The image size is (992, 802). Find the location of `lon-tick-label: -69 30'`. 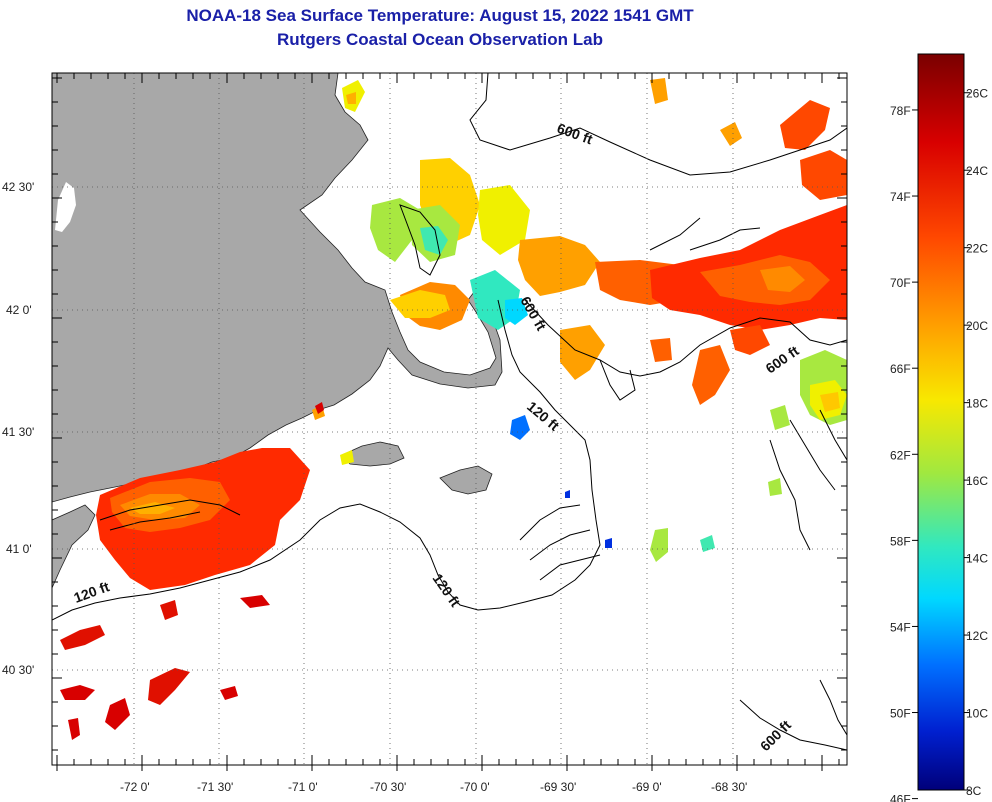

lon-tick-label: -69 30' is located at coordinates (558, 787).